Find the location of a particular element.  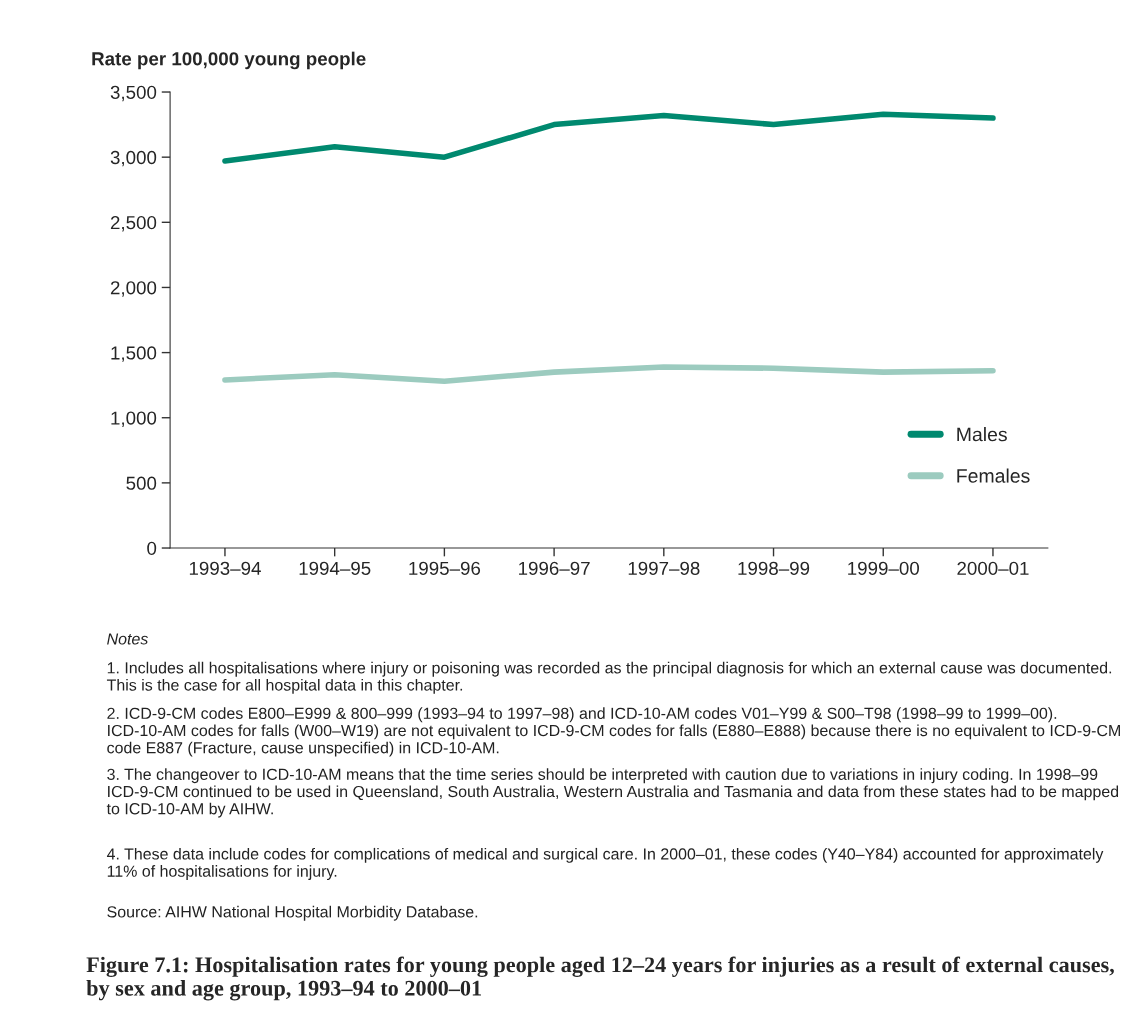

y-tick-label: 2,000 is located at coordinates (133, 289).